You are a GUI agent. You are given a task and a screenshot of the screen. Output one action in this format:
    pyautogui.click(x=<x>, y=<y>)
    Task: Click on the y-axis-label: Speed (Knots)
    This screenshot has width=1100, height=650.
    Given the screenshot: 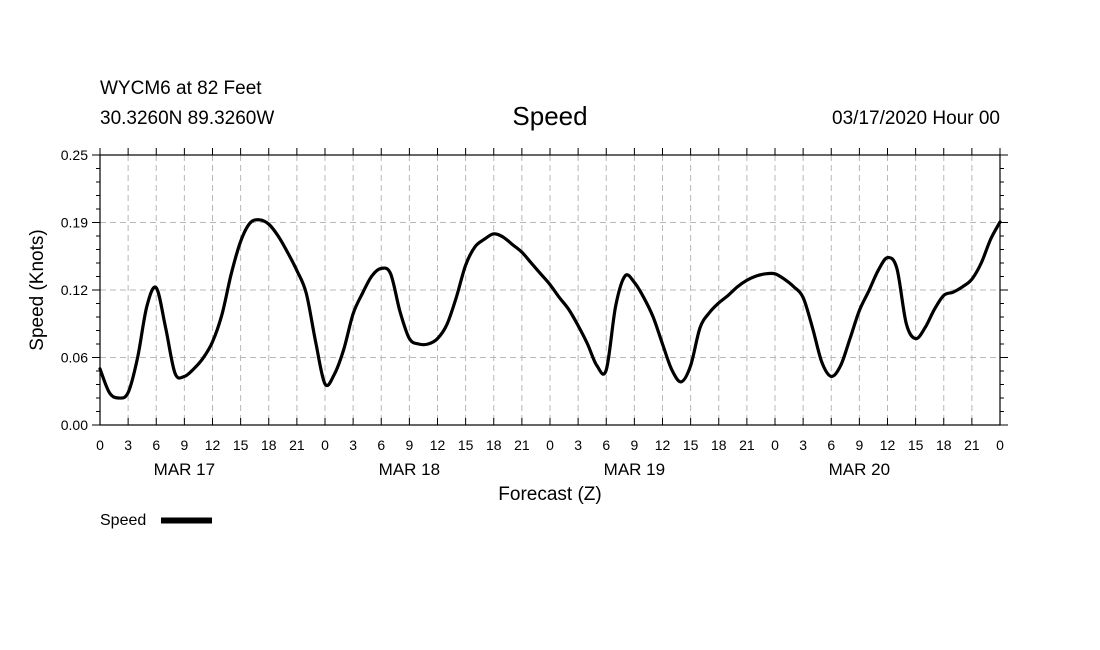 What is the action you would take?
    pyautogui.click(x=37, y=289)
    